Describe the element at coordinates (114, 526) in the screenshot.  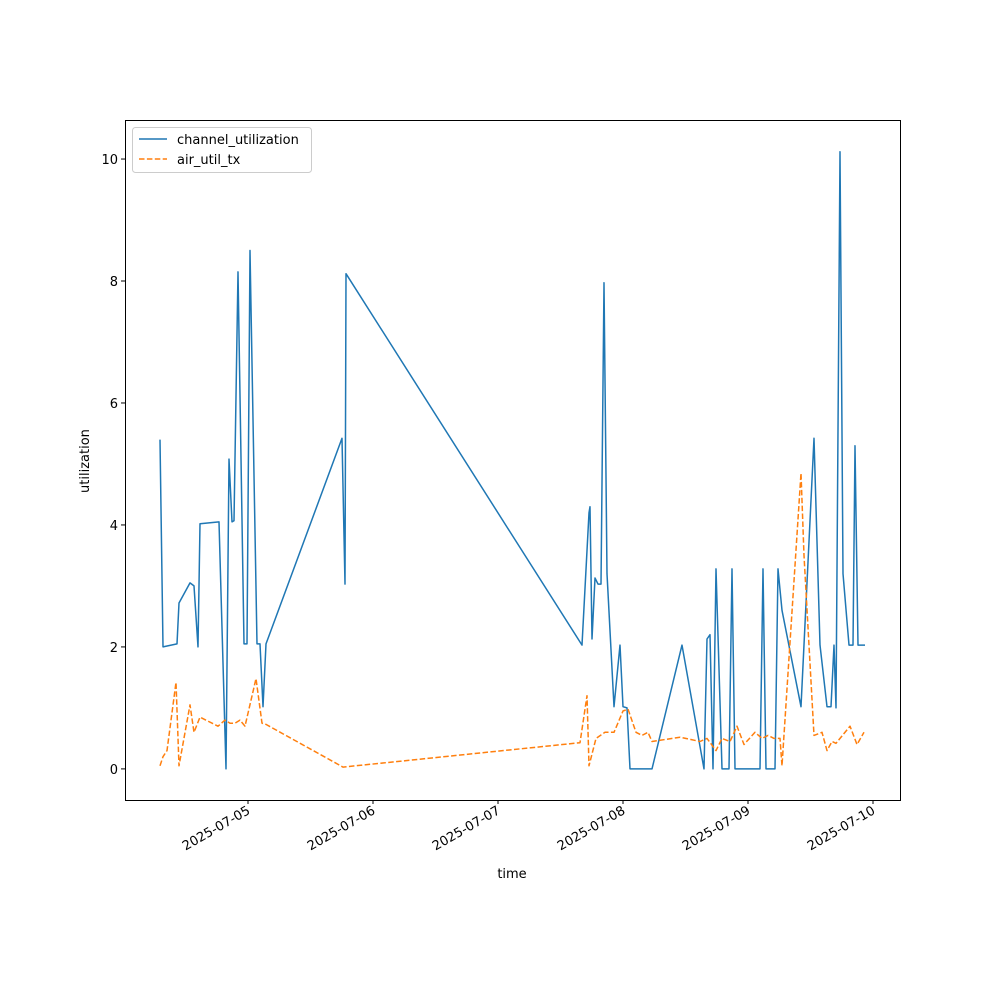
I see `y-tick-label: 4` at that location.